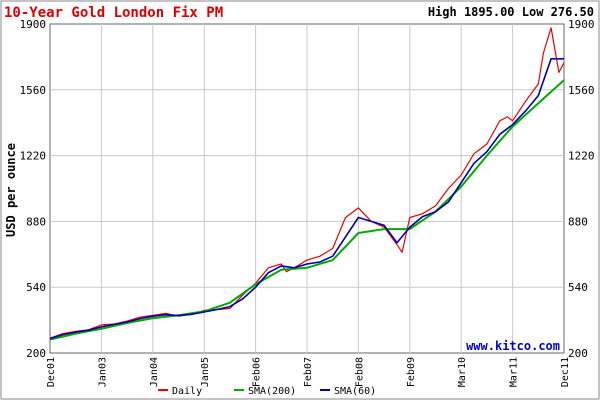  Describe the element at coordinates (272, 391) in the screenshot. I see `legend-label: SMA(200)` at that location.